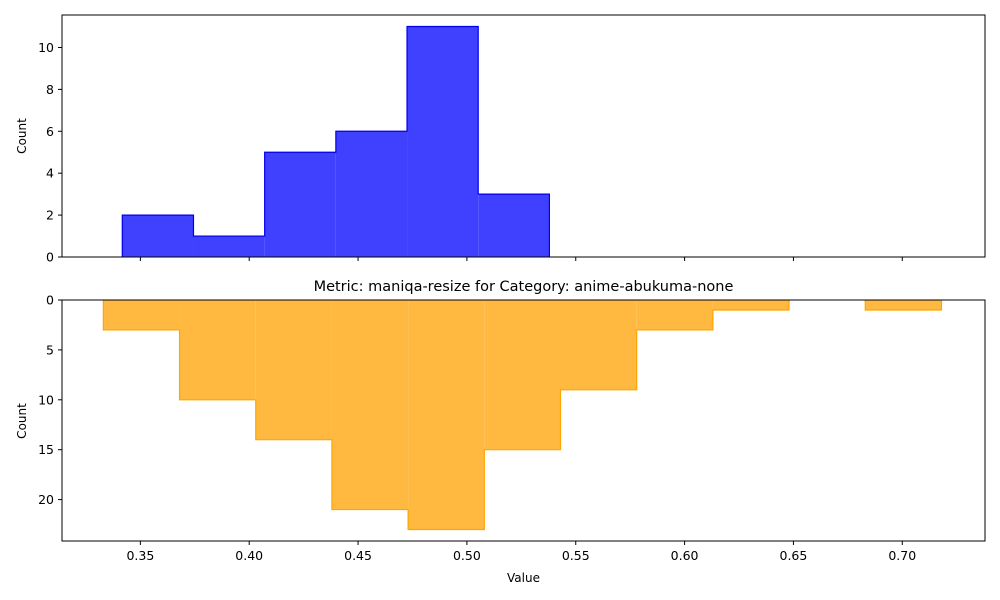 Image resolution: width=1000 pixels, height=600 pixels. Describe the element at coordinates (50, 131) in the screenshot. I see `top-y-tick-label: 6` at that location.